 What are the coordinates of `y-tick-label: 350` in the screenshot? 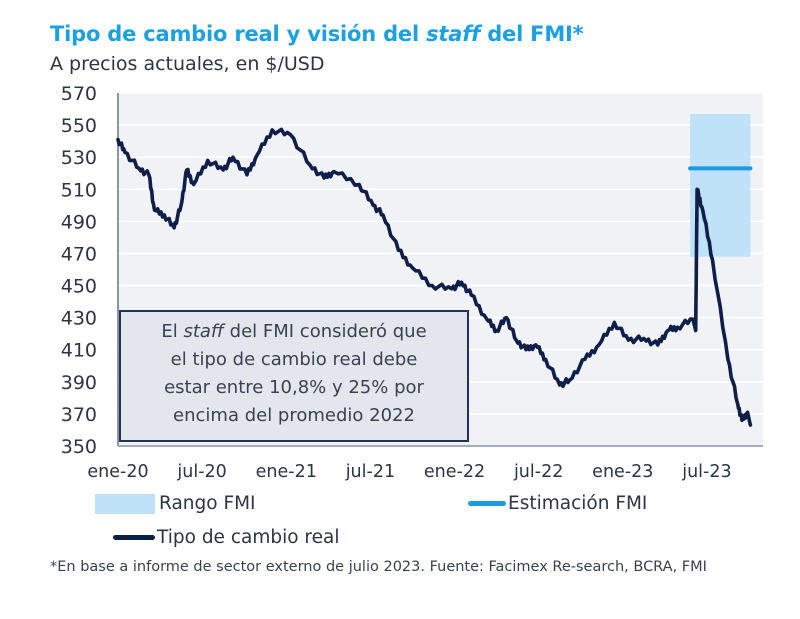 It's located at (79, 447).